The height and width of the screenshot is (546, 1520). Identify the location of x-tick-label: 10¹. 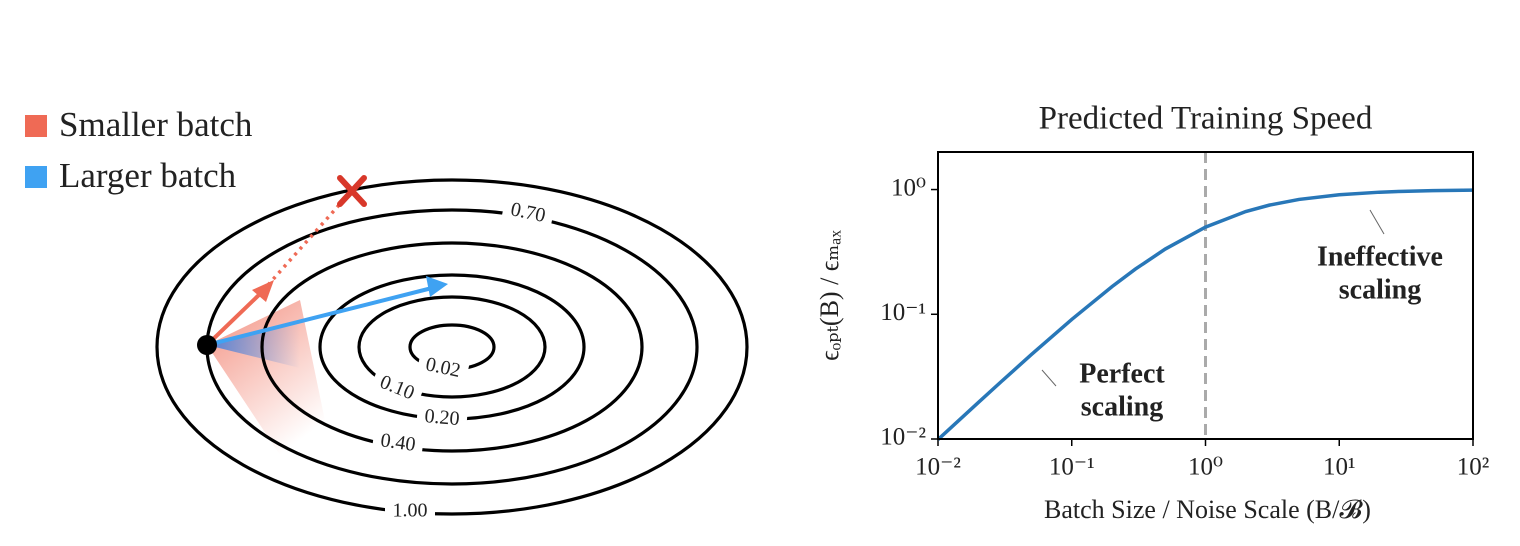
(1339, 467).